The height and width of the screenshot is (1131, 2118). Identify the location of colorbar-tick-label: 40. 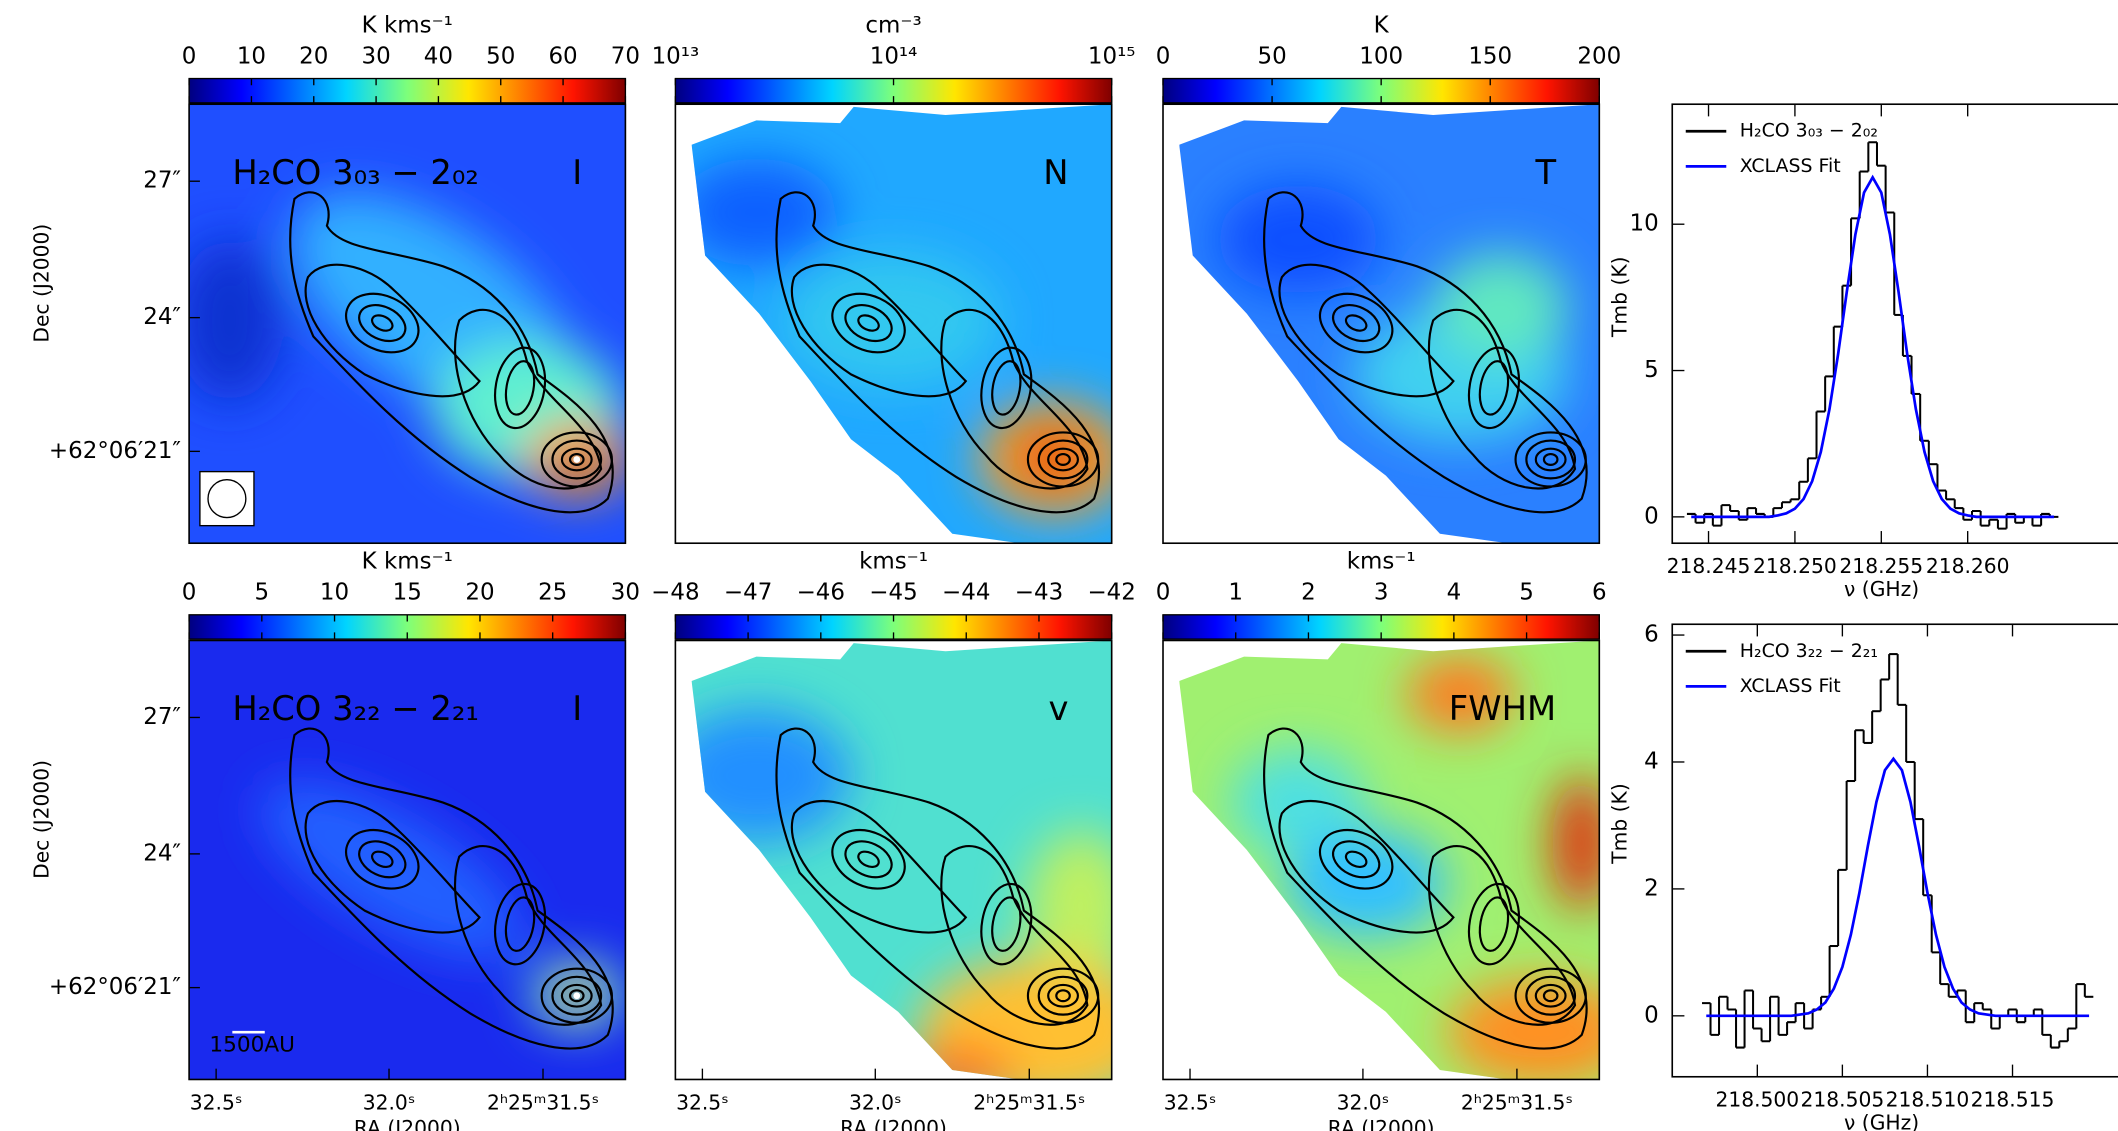
(438, 56).